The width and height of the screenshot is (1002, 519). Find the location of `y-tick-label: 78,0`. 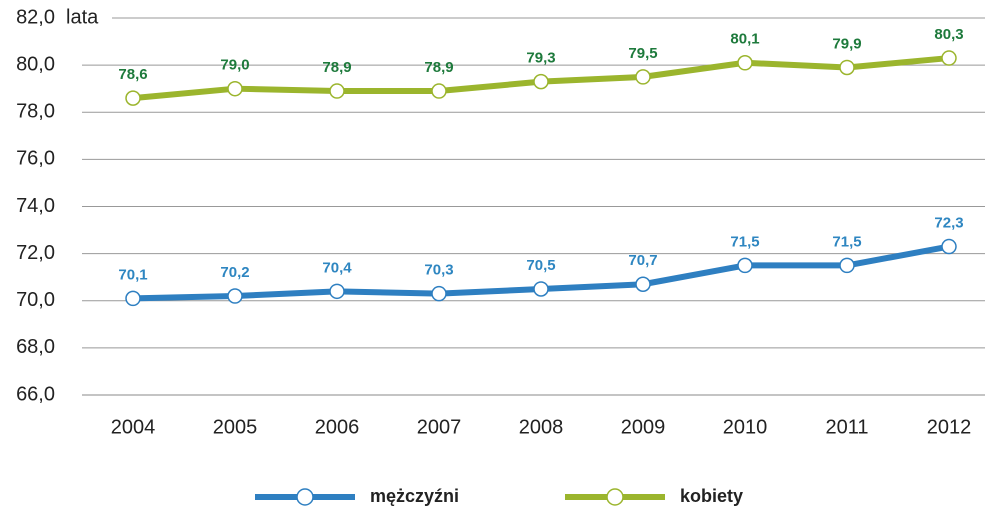

y-tick-label: 78,0 is located at coordinates (35, 112).